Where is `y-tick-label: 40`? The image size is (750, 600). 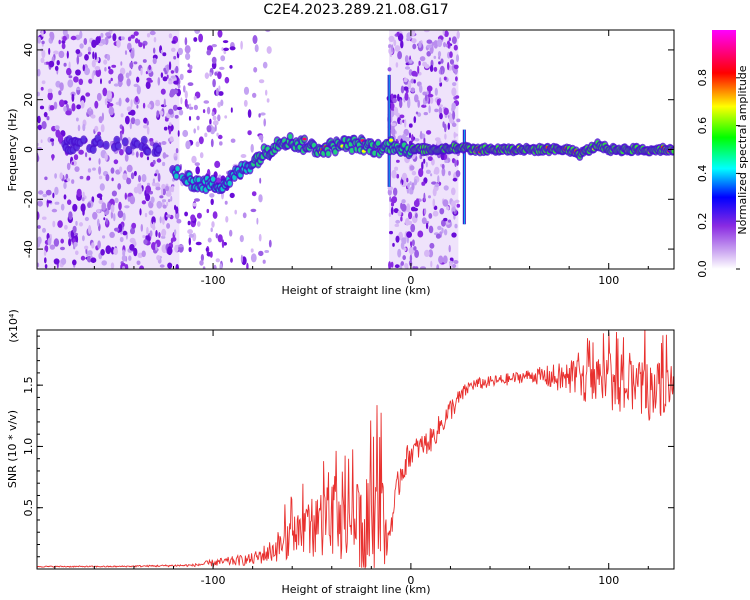
y-tick-label: 40 is located at coordinates (28, 50).